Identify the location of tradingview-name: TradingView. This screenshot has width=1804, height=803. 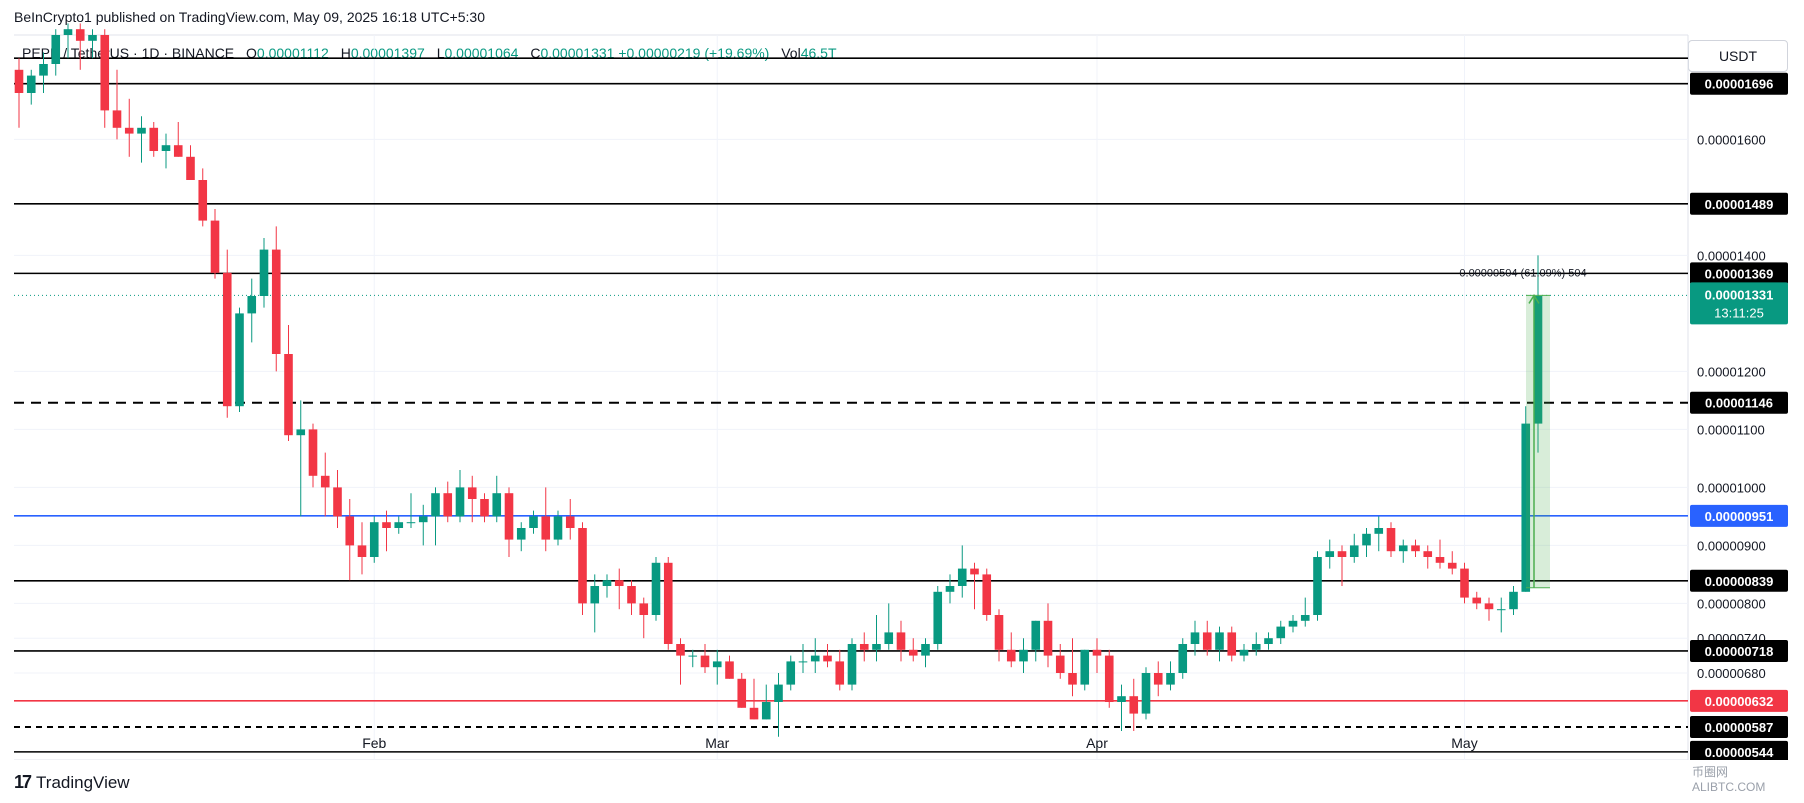
(83, 782).